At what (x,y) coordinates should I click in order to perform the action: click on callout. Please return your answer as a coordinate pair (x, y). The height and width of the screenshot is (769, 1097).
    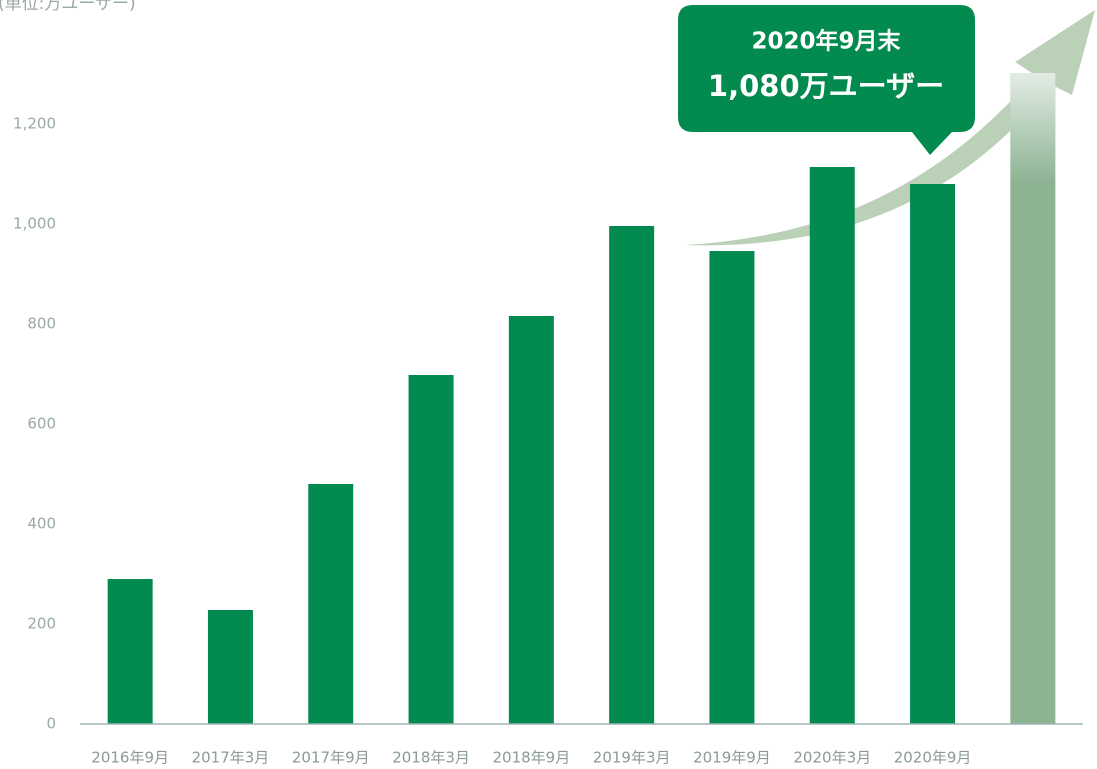
    Looking at the image, I should click on (826, 80).